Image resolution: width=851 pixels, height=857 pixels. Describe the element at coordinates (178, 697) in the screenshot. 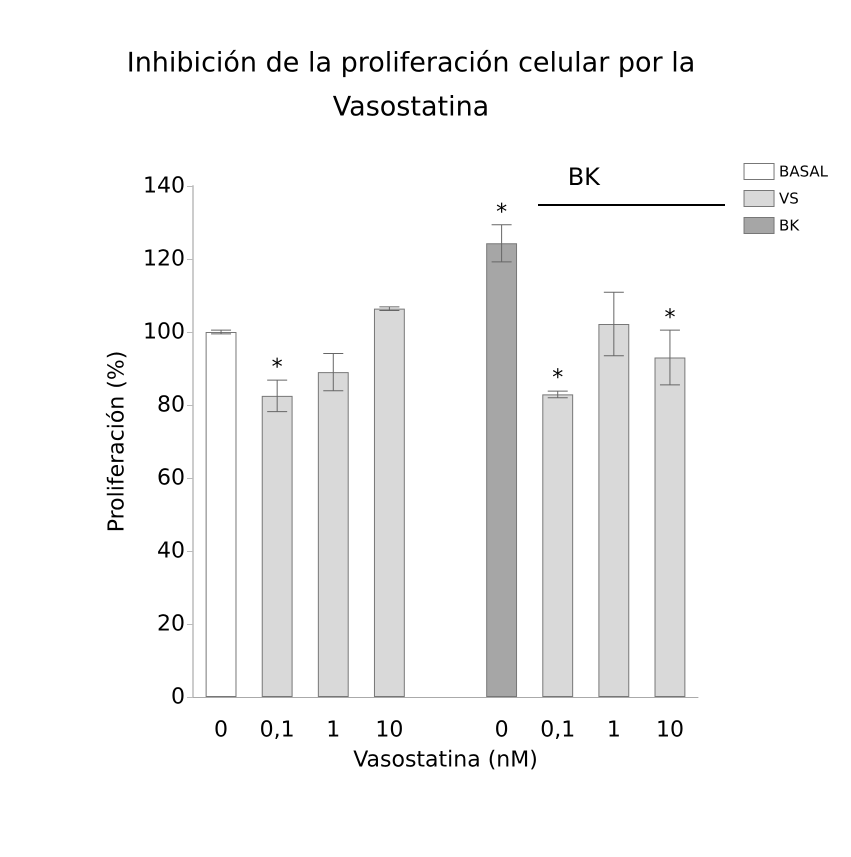

I see `y-tick-label: 0` at that location.